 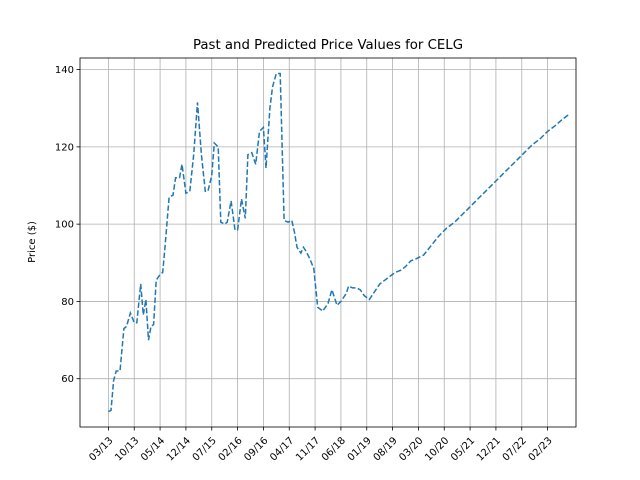 What do you see at coordinates (282, 449) in the screenshot?
I see `x-tick-label: 04/17` at bounding box center [282, 449].